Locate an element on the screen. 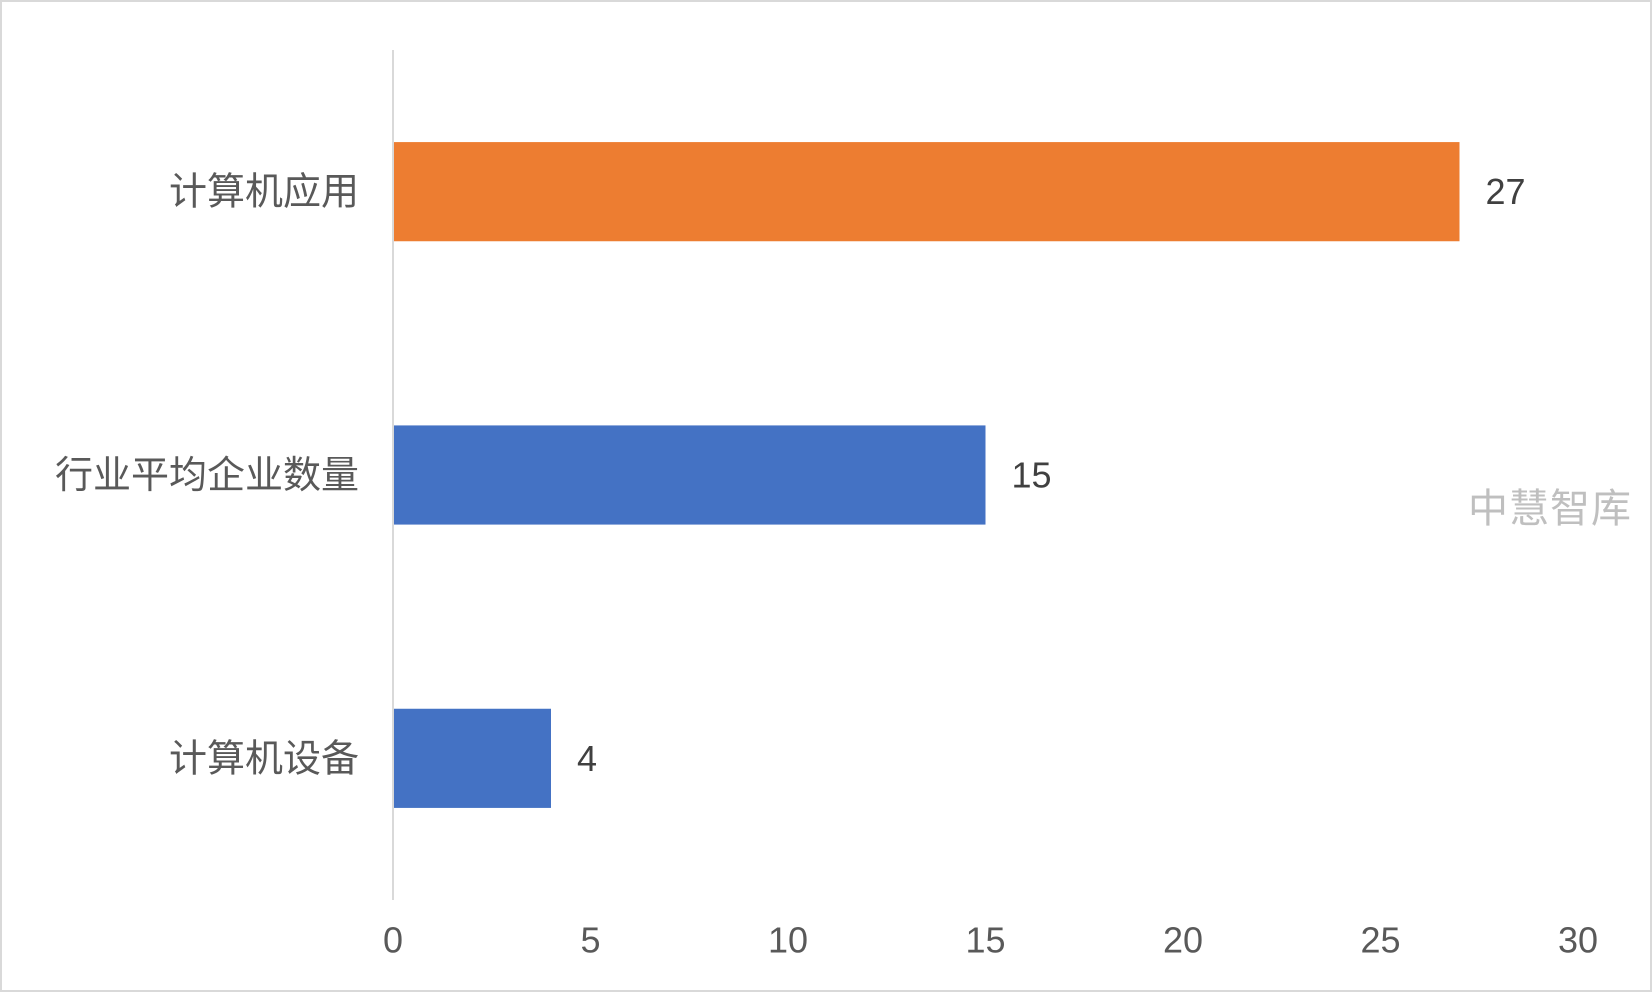  x-tick-label-1: 5 is located at coordinates (590, 940).